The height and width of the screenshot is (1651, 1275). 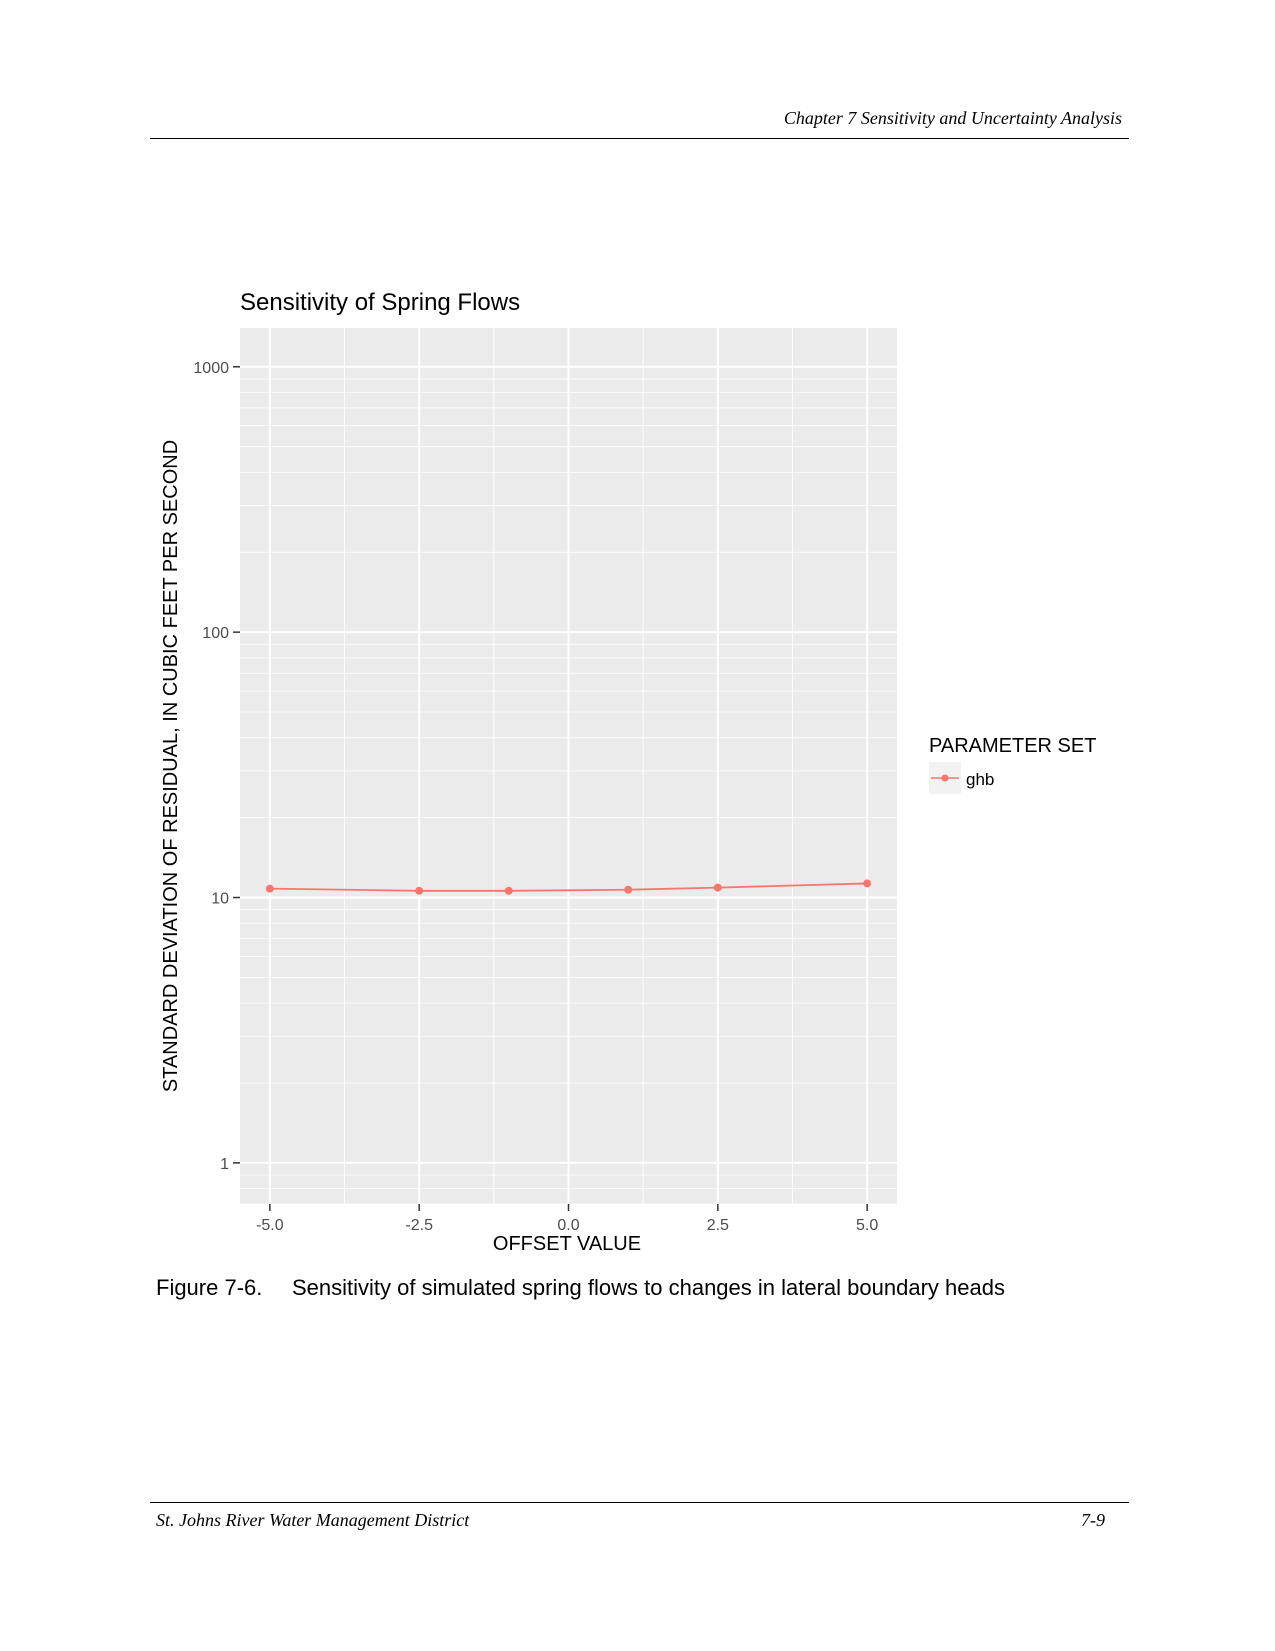 I want to click on header-rule, so click(x=639, y=138).